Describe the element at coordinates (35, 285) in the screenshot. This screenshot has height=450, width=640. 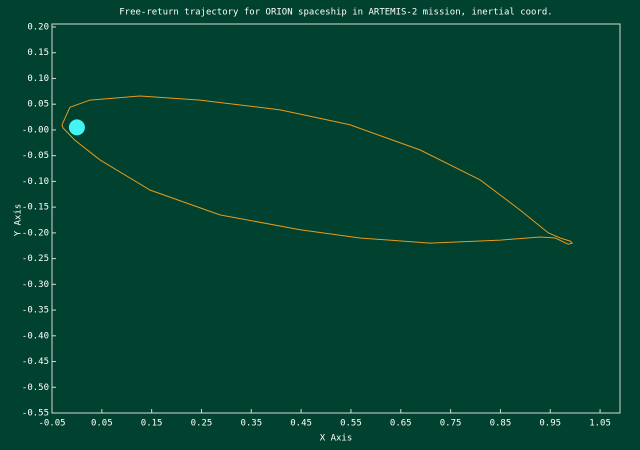
I see `y-tick-label: -0.30` at that location.